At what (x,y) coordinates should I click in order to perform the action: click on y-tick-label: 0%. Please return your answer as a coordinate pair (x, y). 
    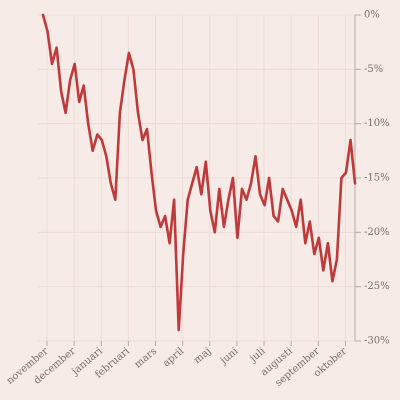
    Looking at the image, I should click on (372, 15).